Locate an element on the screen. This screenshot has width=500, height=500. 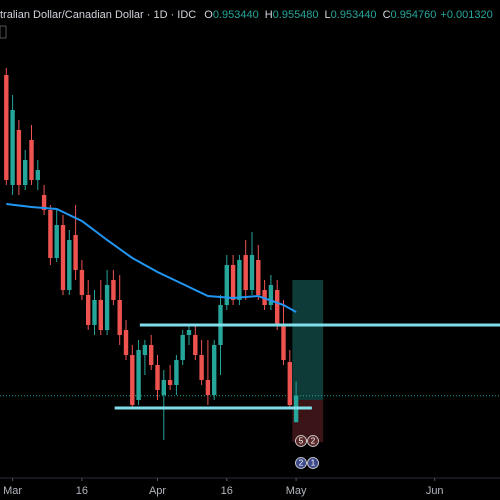
event-count: 5 is located at coordinates (301, 441).